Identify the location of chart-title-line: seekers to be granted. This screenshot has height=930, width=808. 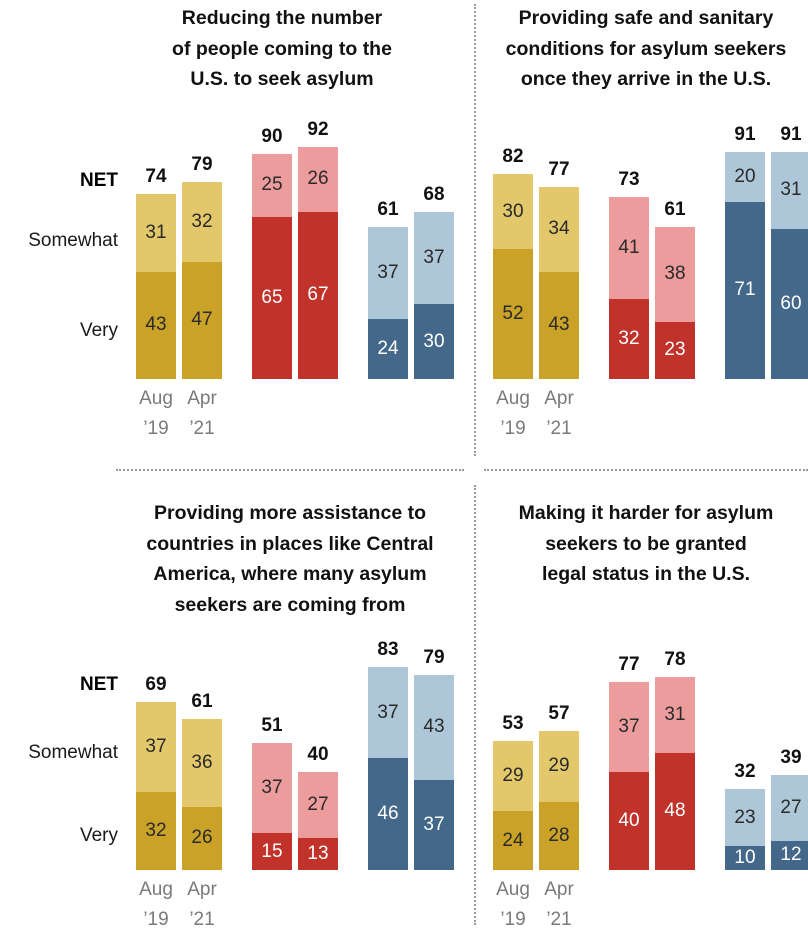
(646, 543).